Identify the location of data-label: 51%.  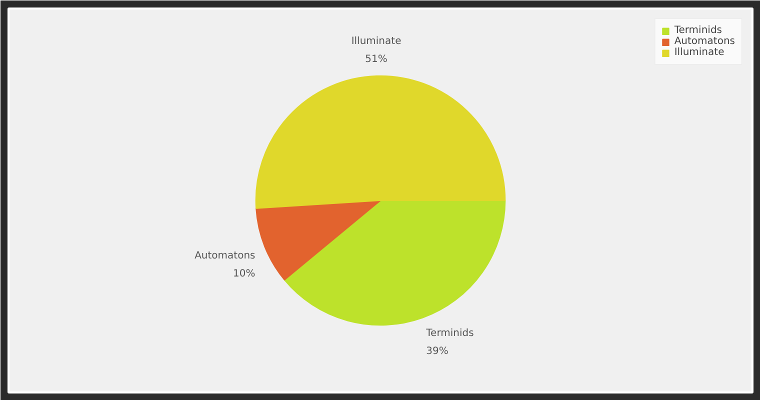
(376, 60).